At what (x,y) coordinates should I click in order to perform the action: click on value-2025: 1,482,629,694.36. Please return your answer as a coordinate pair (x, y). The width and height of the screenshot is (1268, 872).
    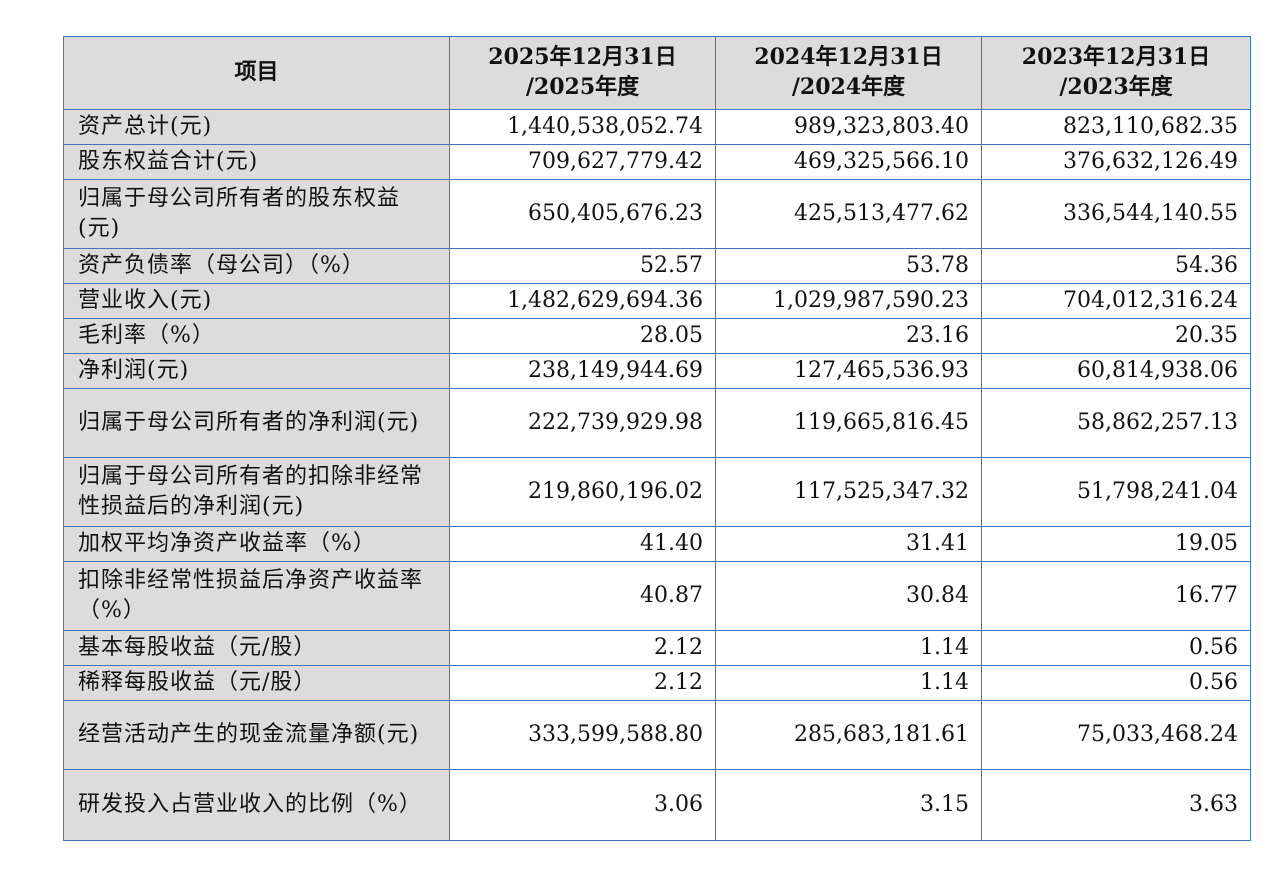
    Looking at the image, I should click on (582, 301).